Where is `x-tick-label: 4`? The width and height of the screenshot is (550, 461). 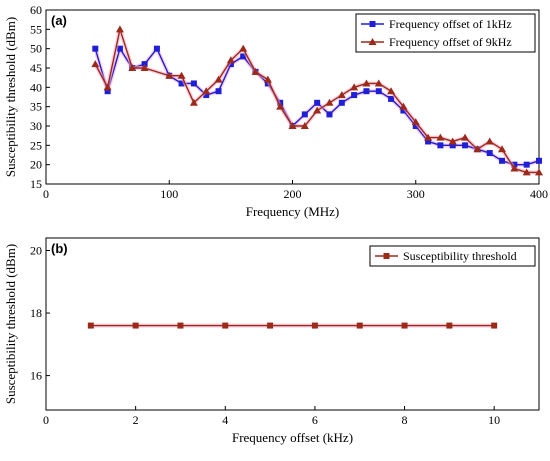
x-tick-label: 4 is located at coordinates (225, 420).